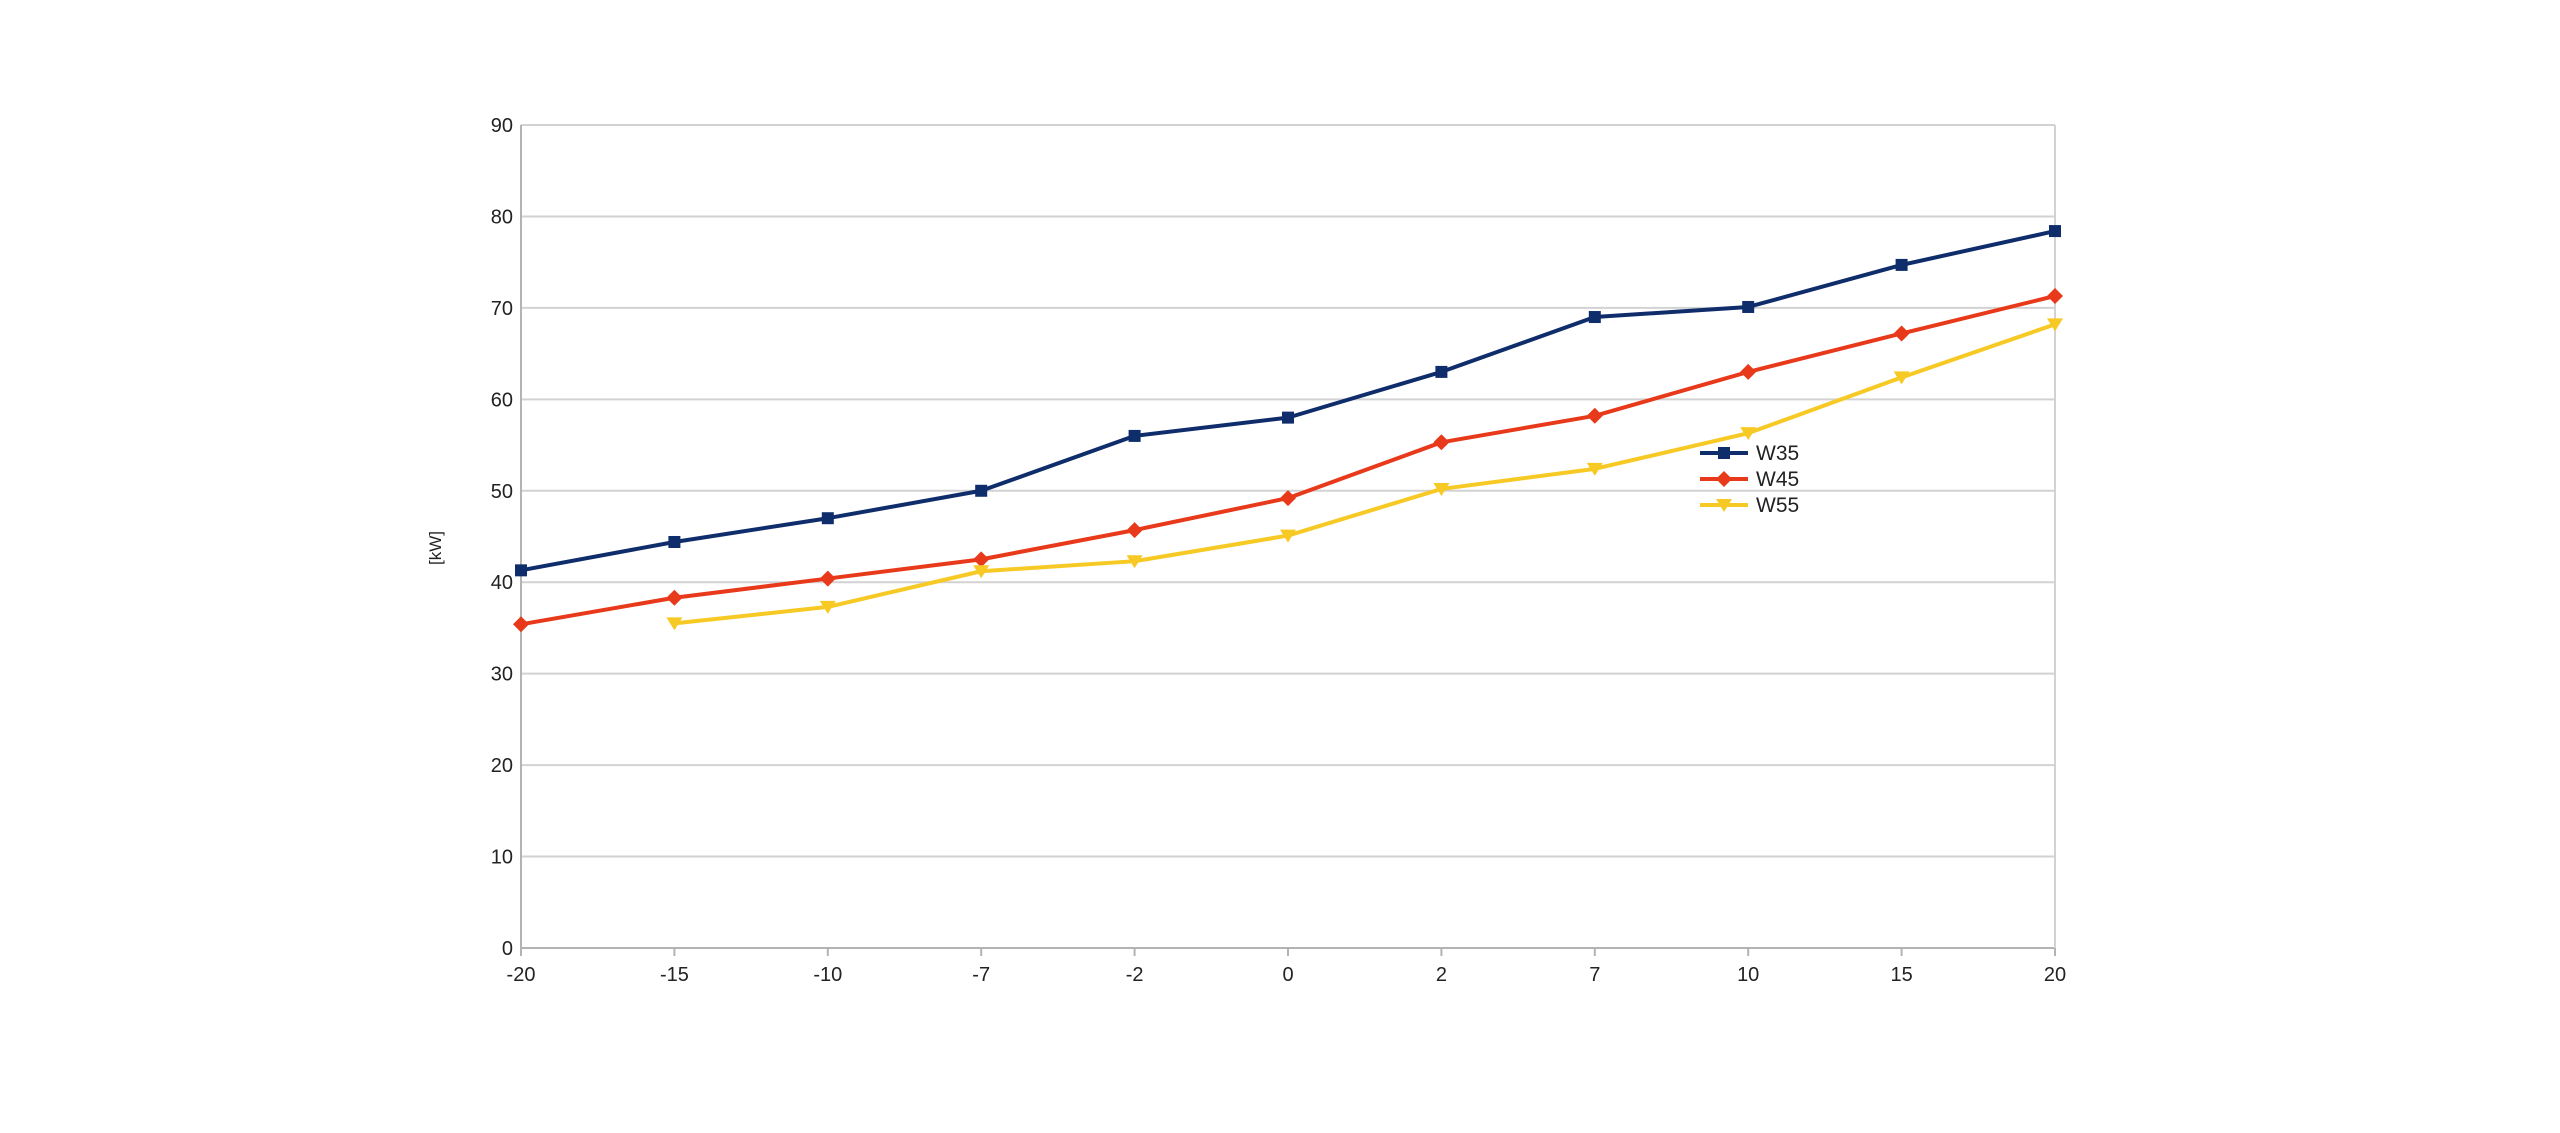 The height and width of the screenshot is (1133, 2560). I want to click on x-tick-label: 2, so click(1441, 975).